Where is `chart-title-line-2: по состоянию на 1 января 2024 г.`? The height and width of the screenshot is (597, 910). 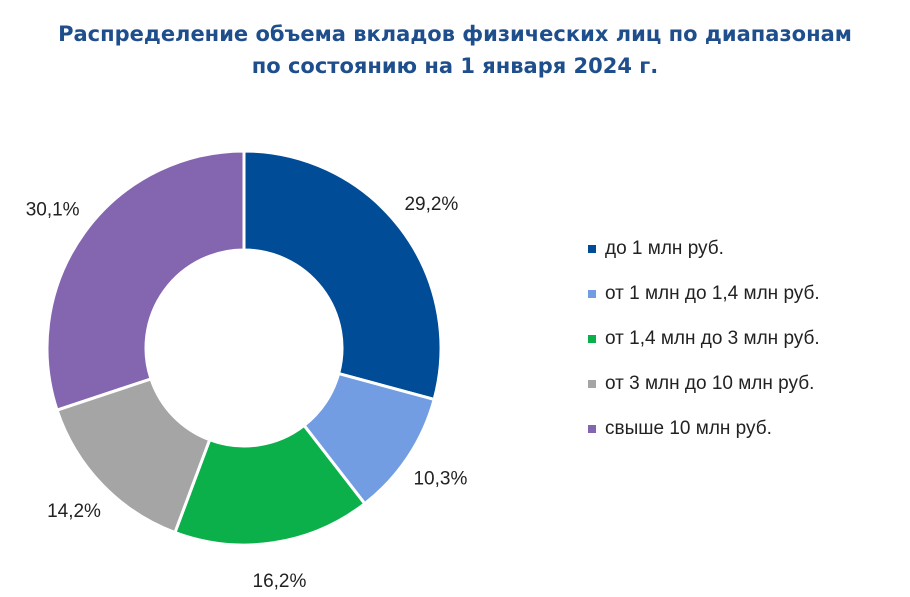 chart-title-line-2: по состоянию на 1 января 2024 г. is located at coordinates (455, 66).